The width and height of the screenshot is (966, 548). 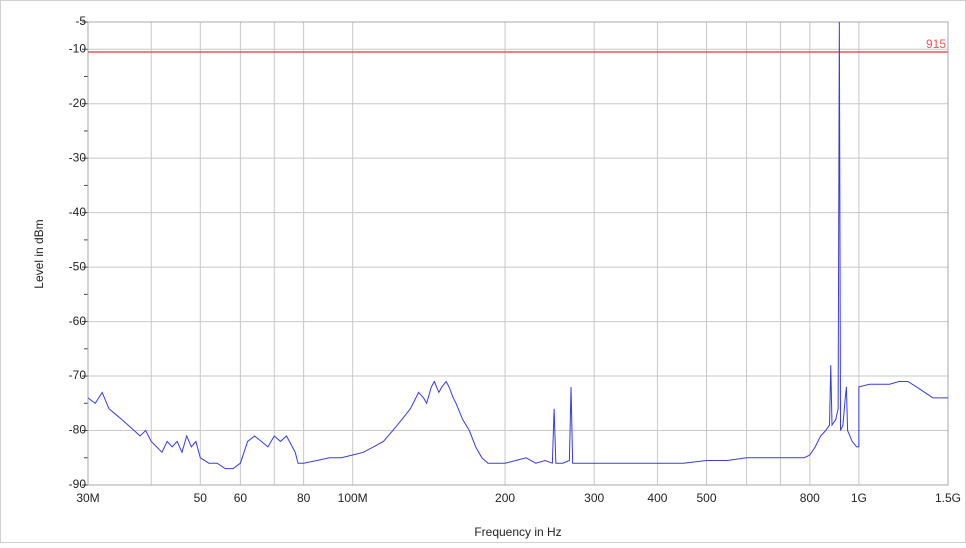 What do you see at coordinates (810, 498) in the screenshot?
I see `x-tick-label: 800` at bounding box center [810, 498].